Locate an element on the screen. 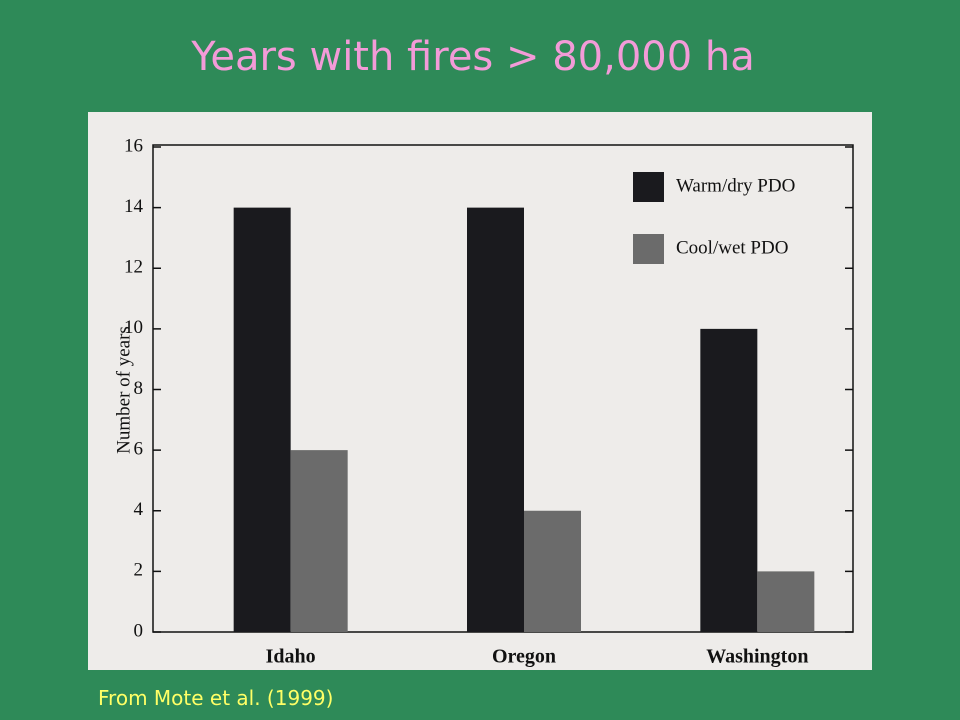 The image size is (960, 720). legend-label: Cool/wet PDO is located at coordinates (732, 247).